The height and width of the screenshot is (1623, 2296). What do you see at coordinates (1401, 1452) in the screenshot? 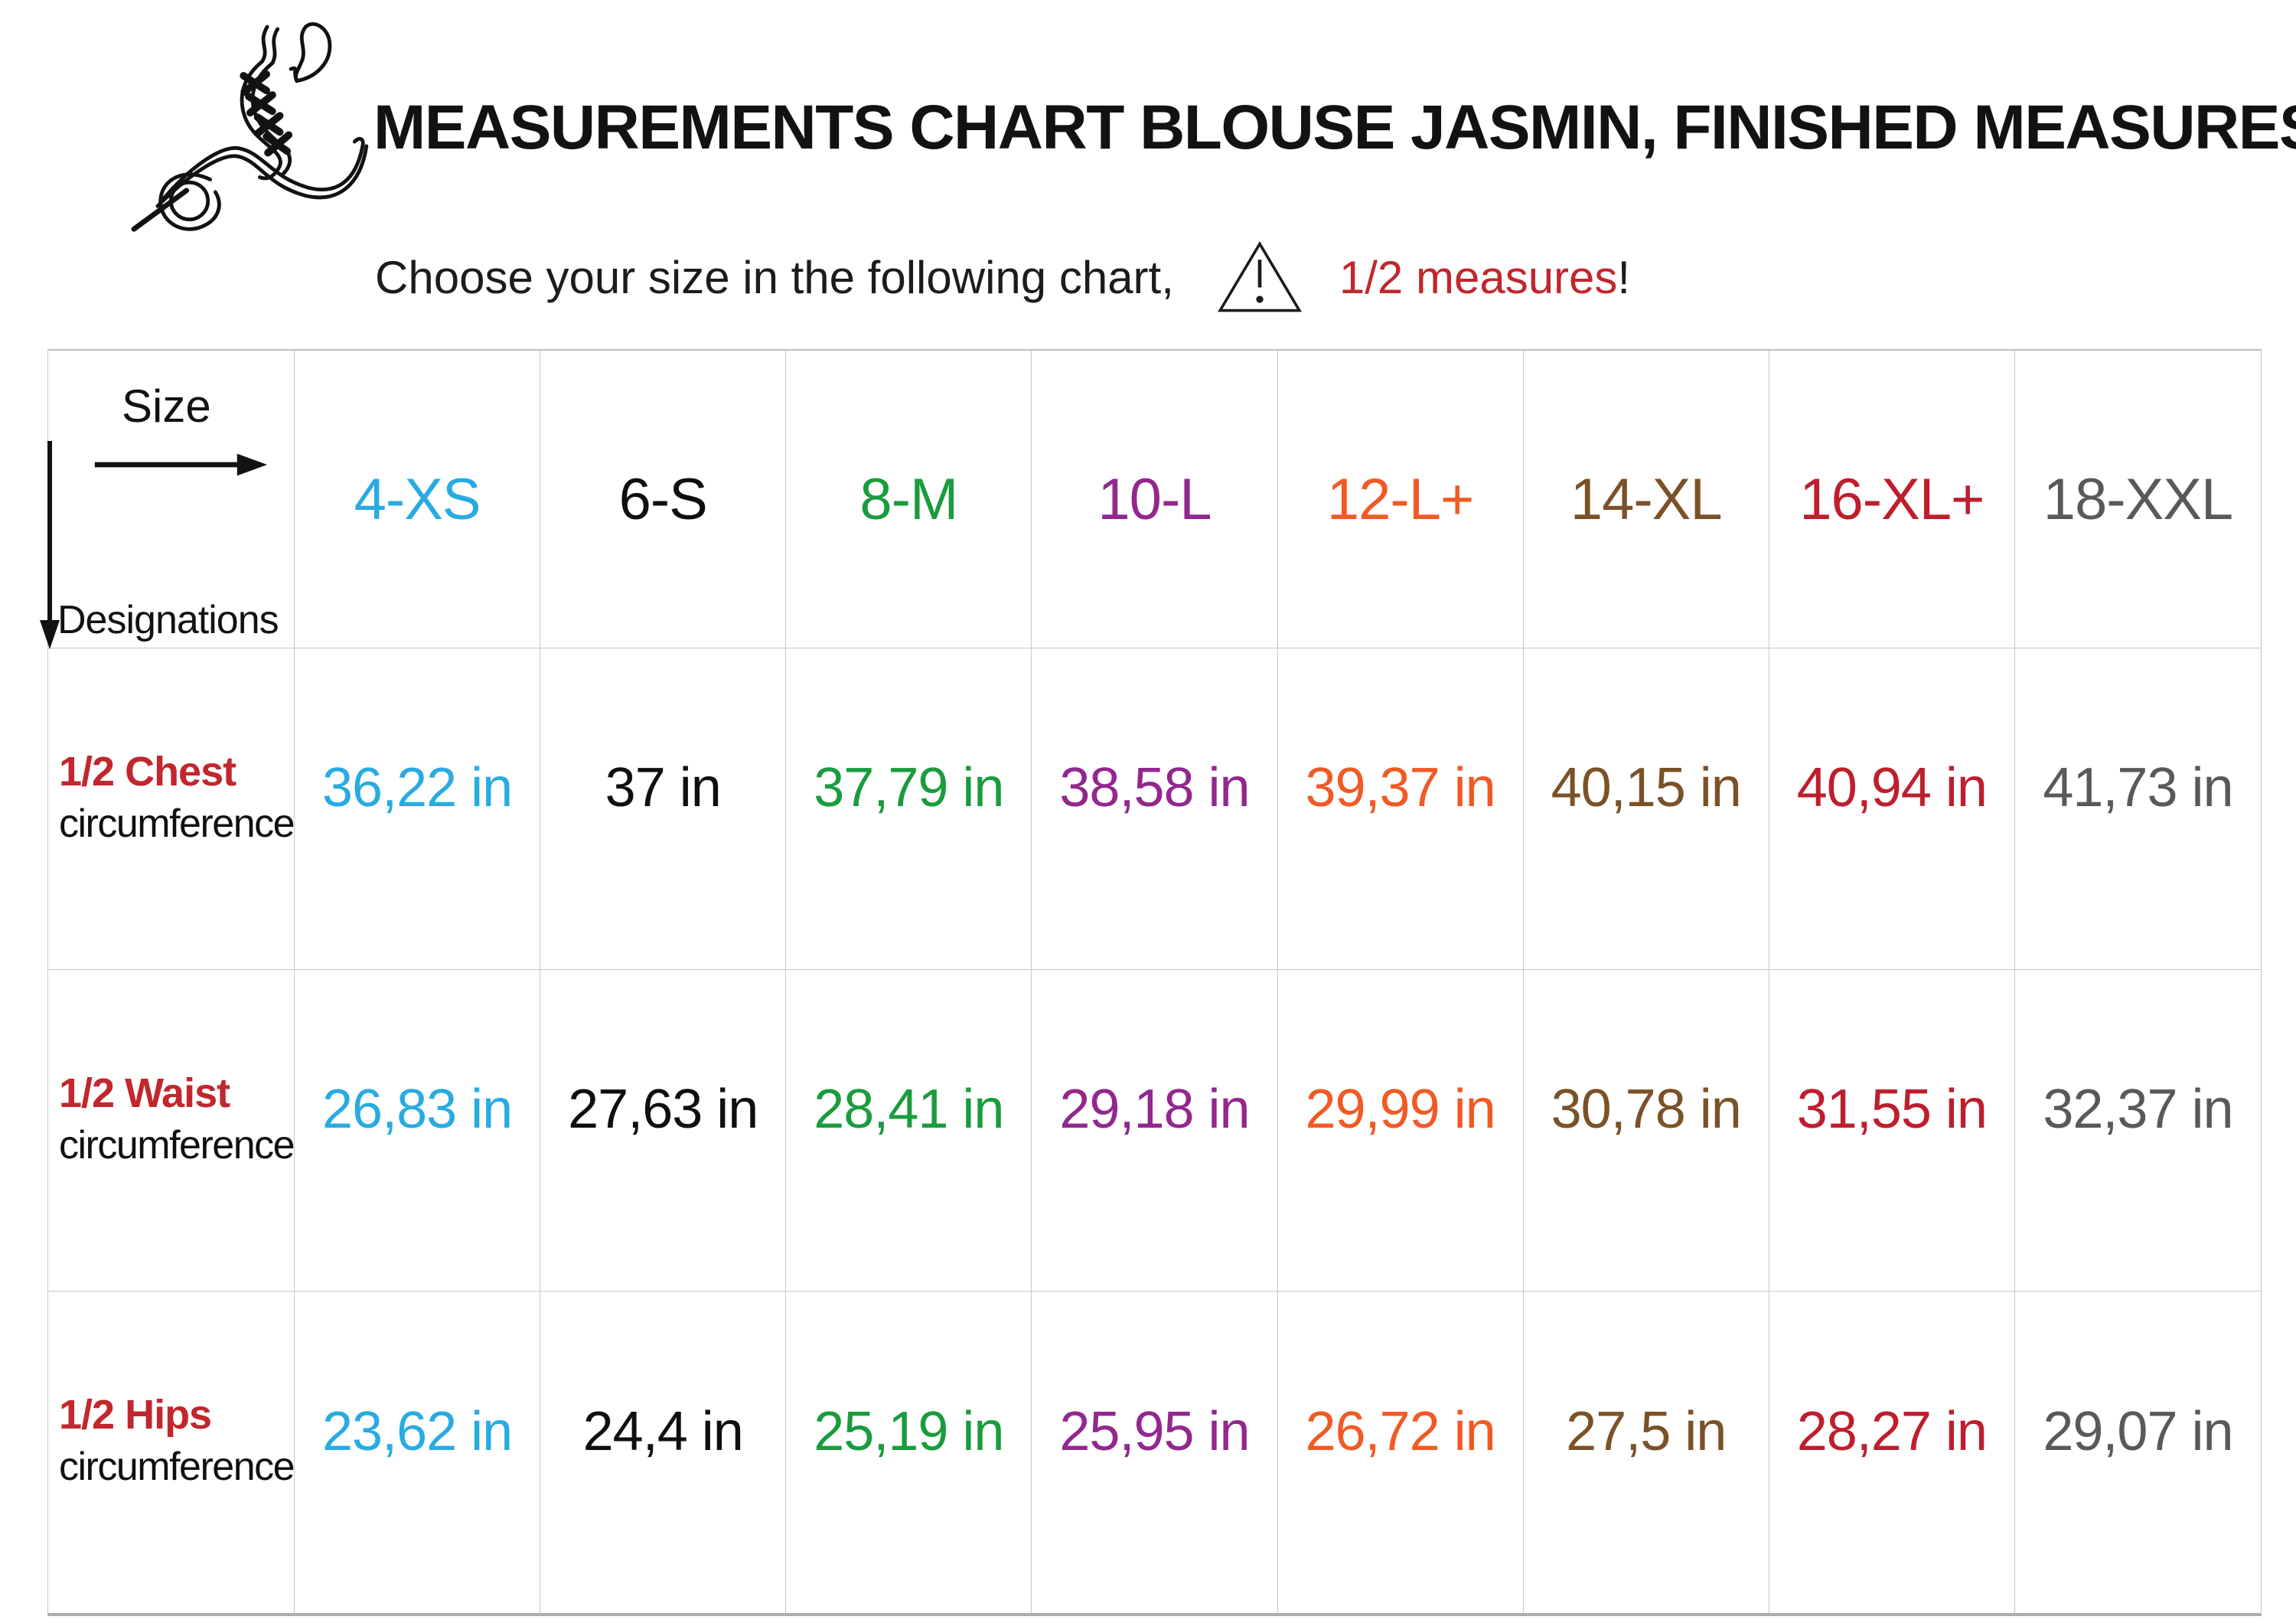
I see `hips-value-12-lplus: 26,72 in` at bounding box center [1401, 1452].